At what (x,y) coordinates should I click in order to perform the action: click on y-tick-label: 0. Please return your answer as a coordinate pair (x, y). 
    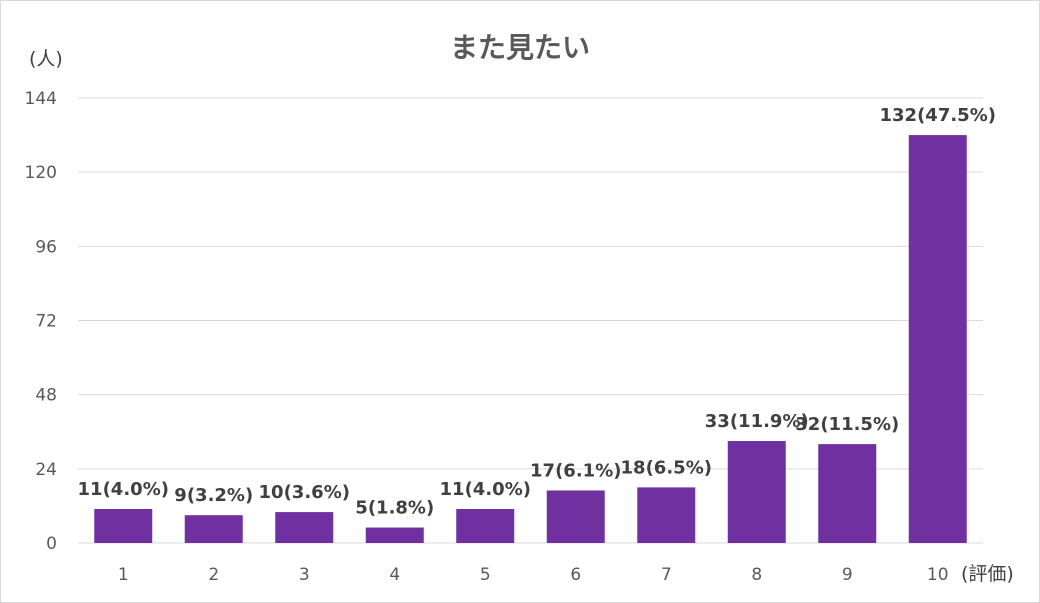
    Looking at the image, I should click on (51, 544).